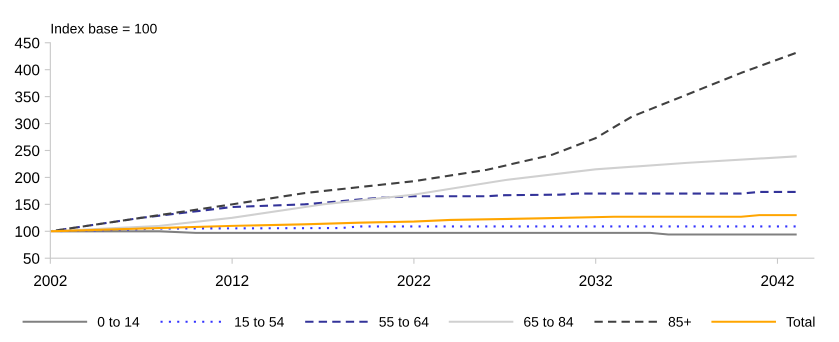 This screenshot has height=342, width=839. I want to click on x-tick-label: 2012, so click(232, 280).